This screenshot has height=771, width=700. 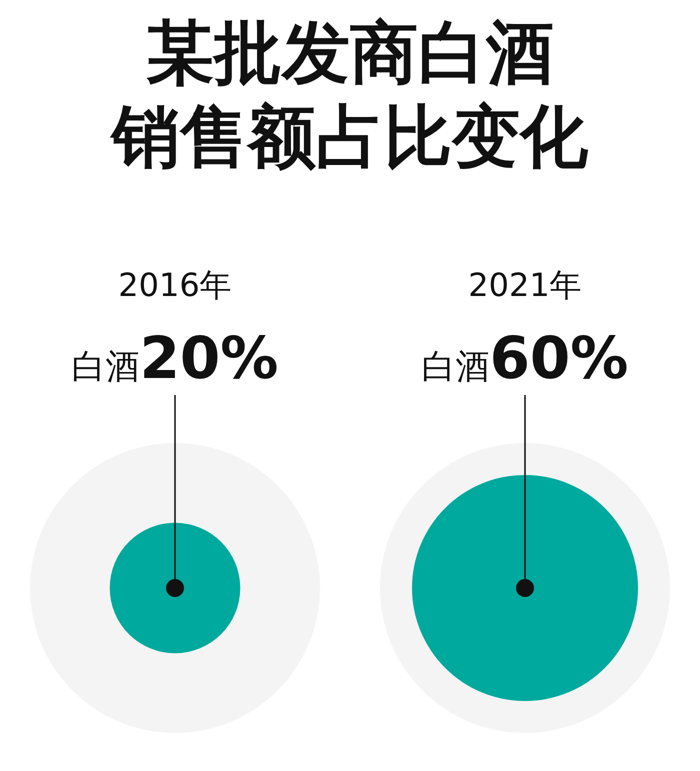 What do you see at coordinates (525, 285) in the screenshot?
I see `category-label: 2021年` at bounding box center [525, 285].